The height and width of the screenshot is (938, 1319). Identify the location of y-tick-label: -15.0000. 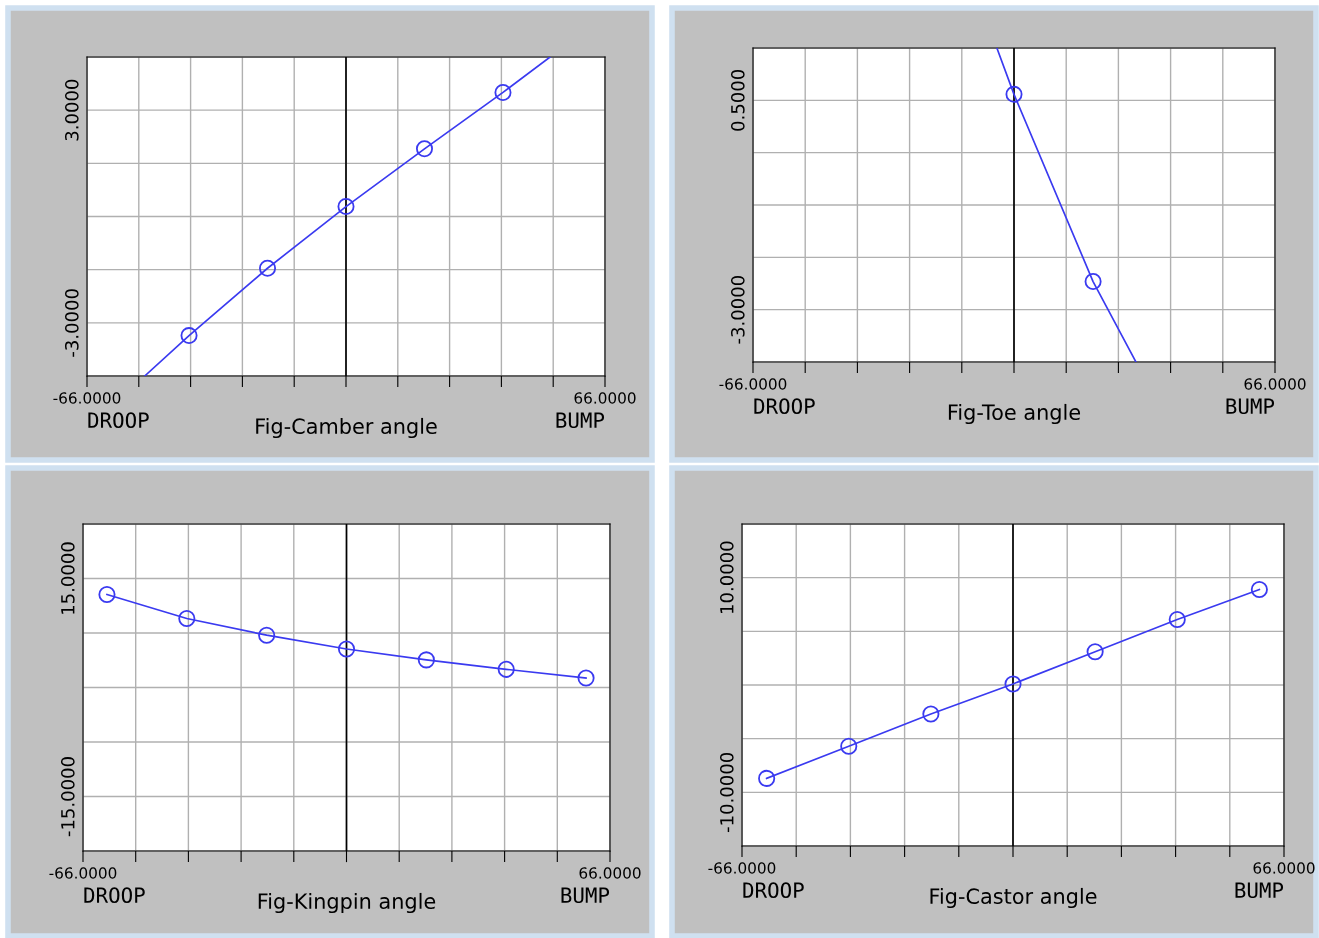
(67, 797).